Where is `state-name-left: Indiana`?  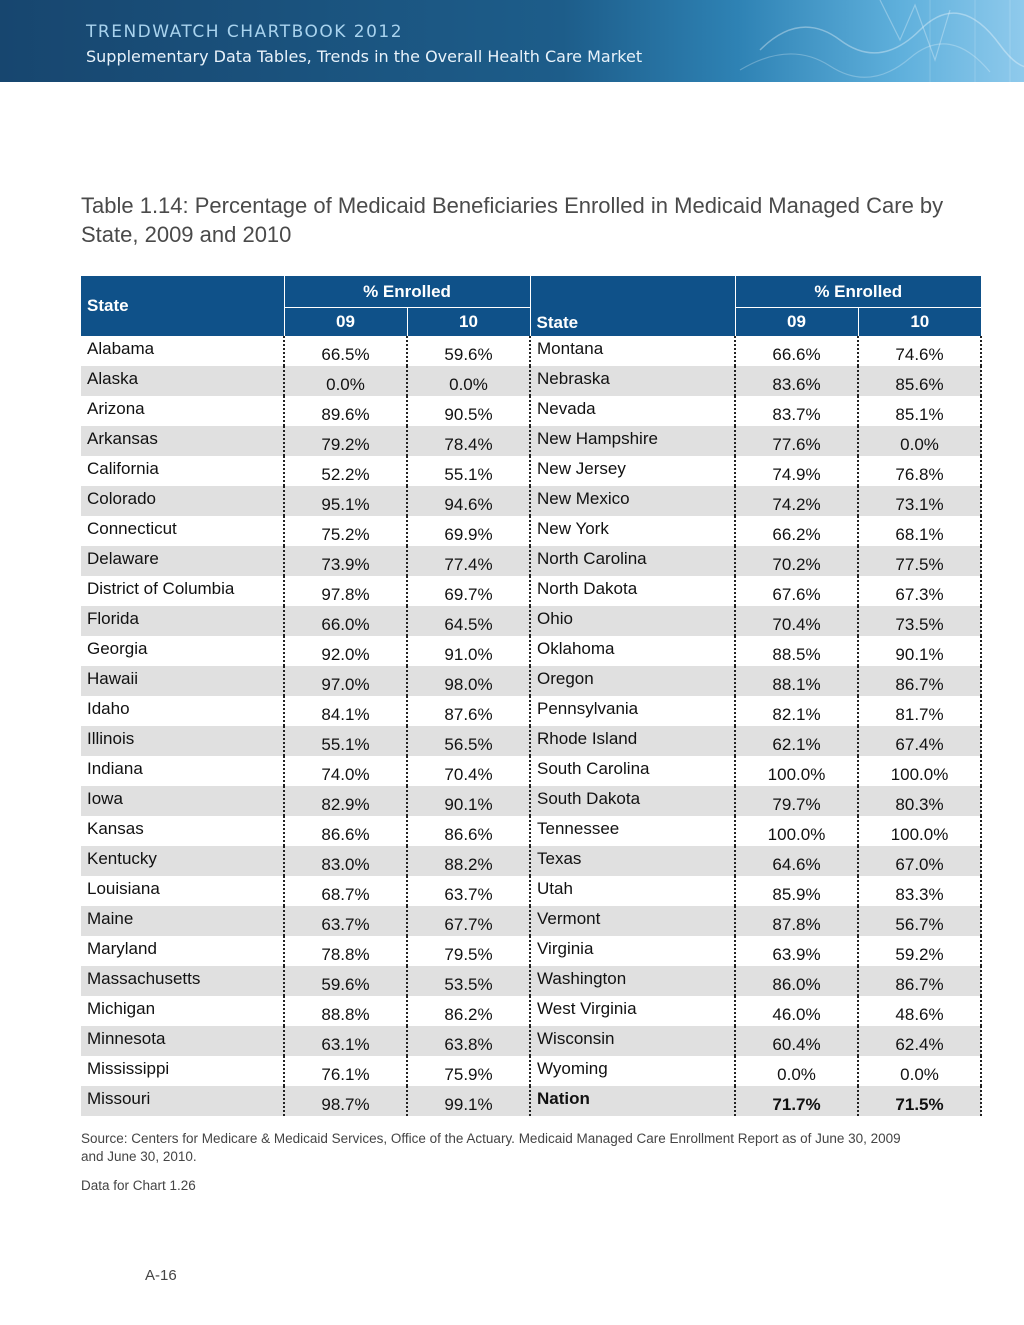
state-name-left: Indiana is located at coordinates (115, 768).